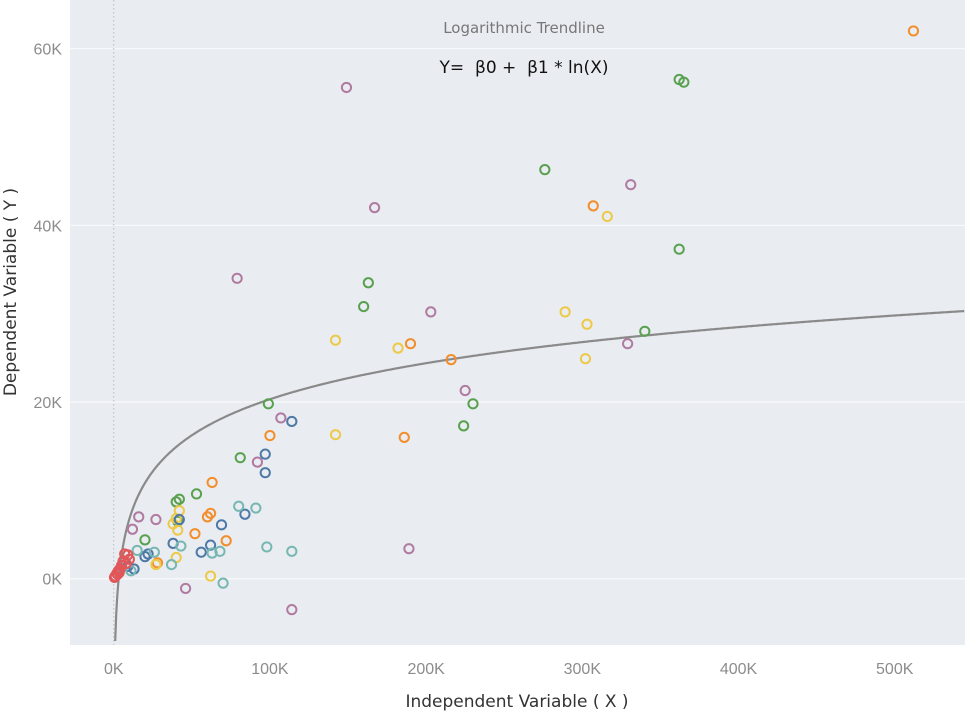 The image size is (967, 717). What do you see at coordinates (270, 669) in the screenshot?
I see `x-tick-label: 100K` at bounding box center [270, 669].